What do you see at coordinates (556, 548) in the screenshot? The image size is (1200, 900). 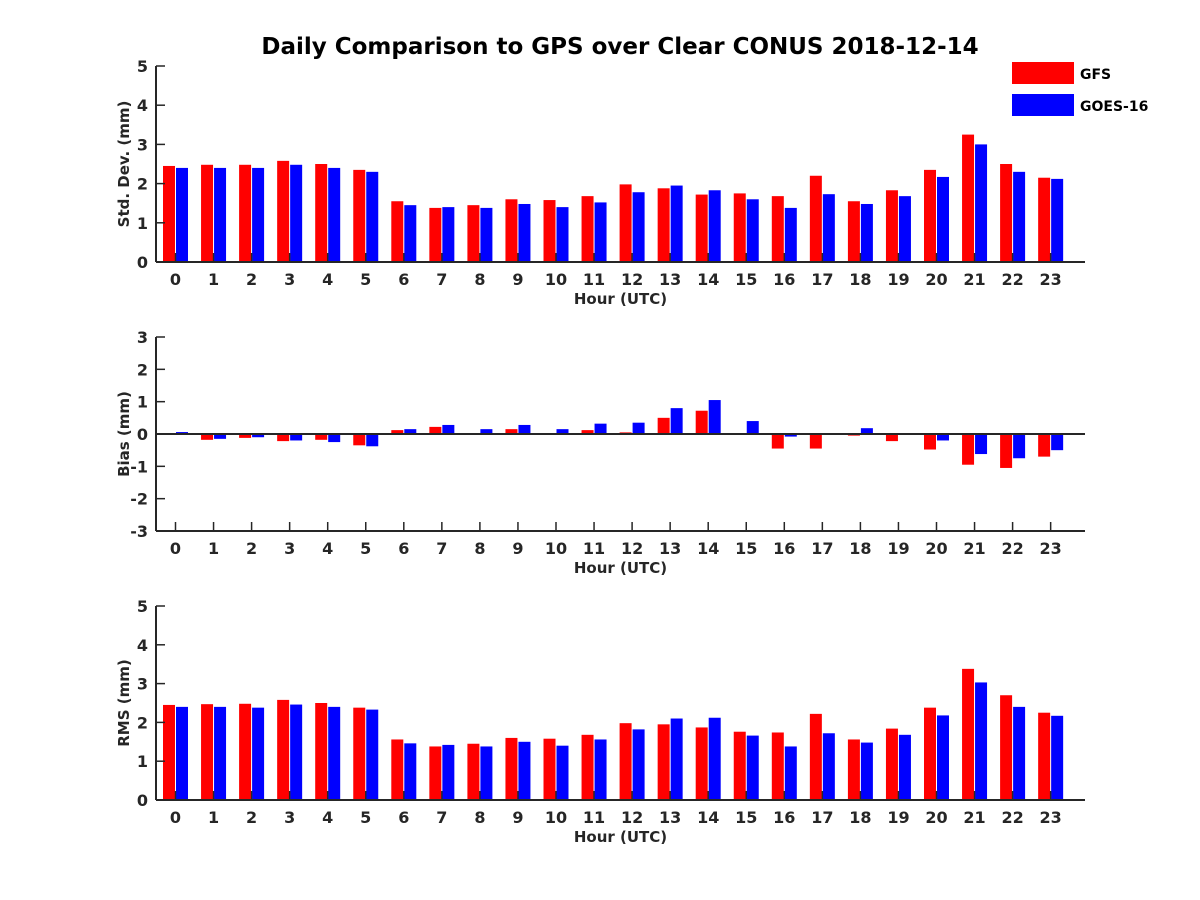 I see `x-tick-label-bias-10: 10` at bounding box center [556, 548].